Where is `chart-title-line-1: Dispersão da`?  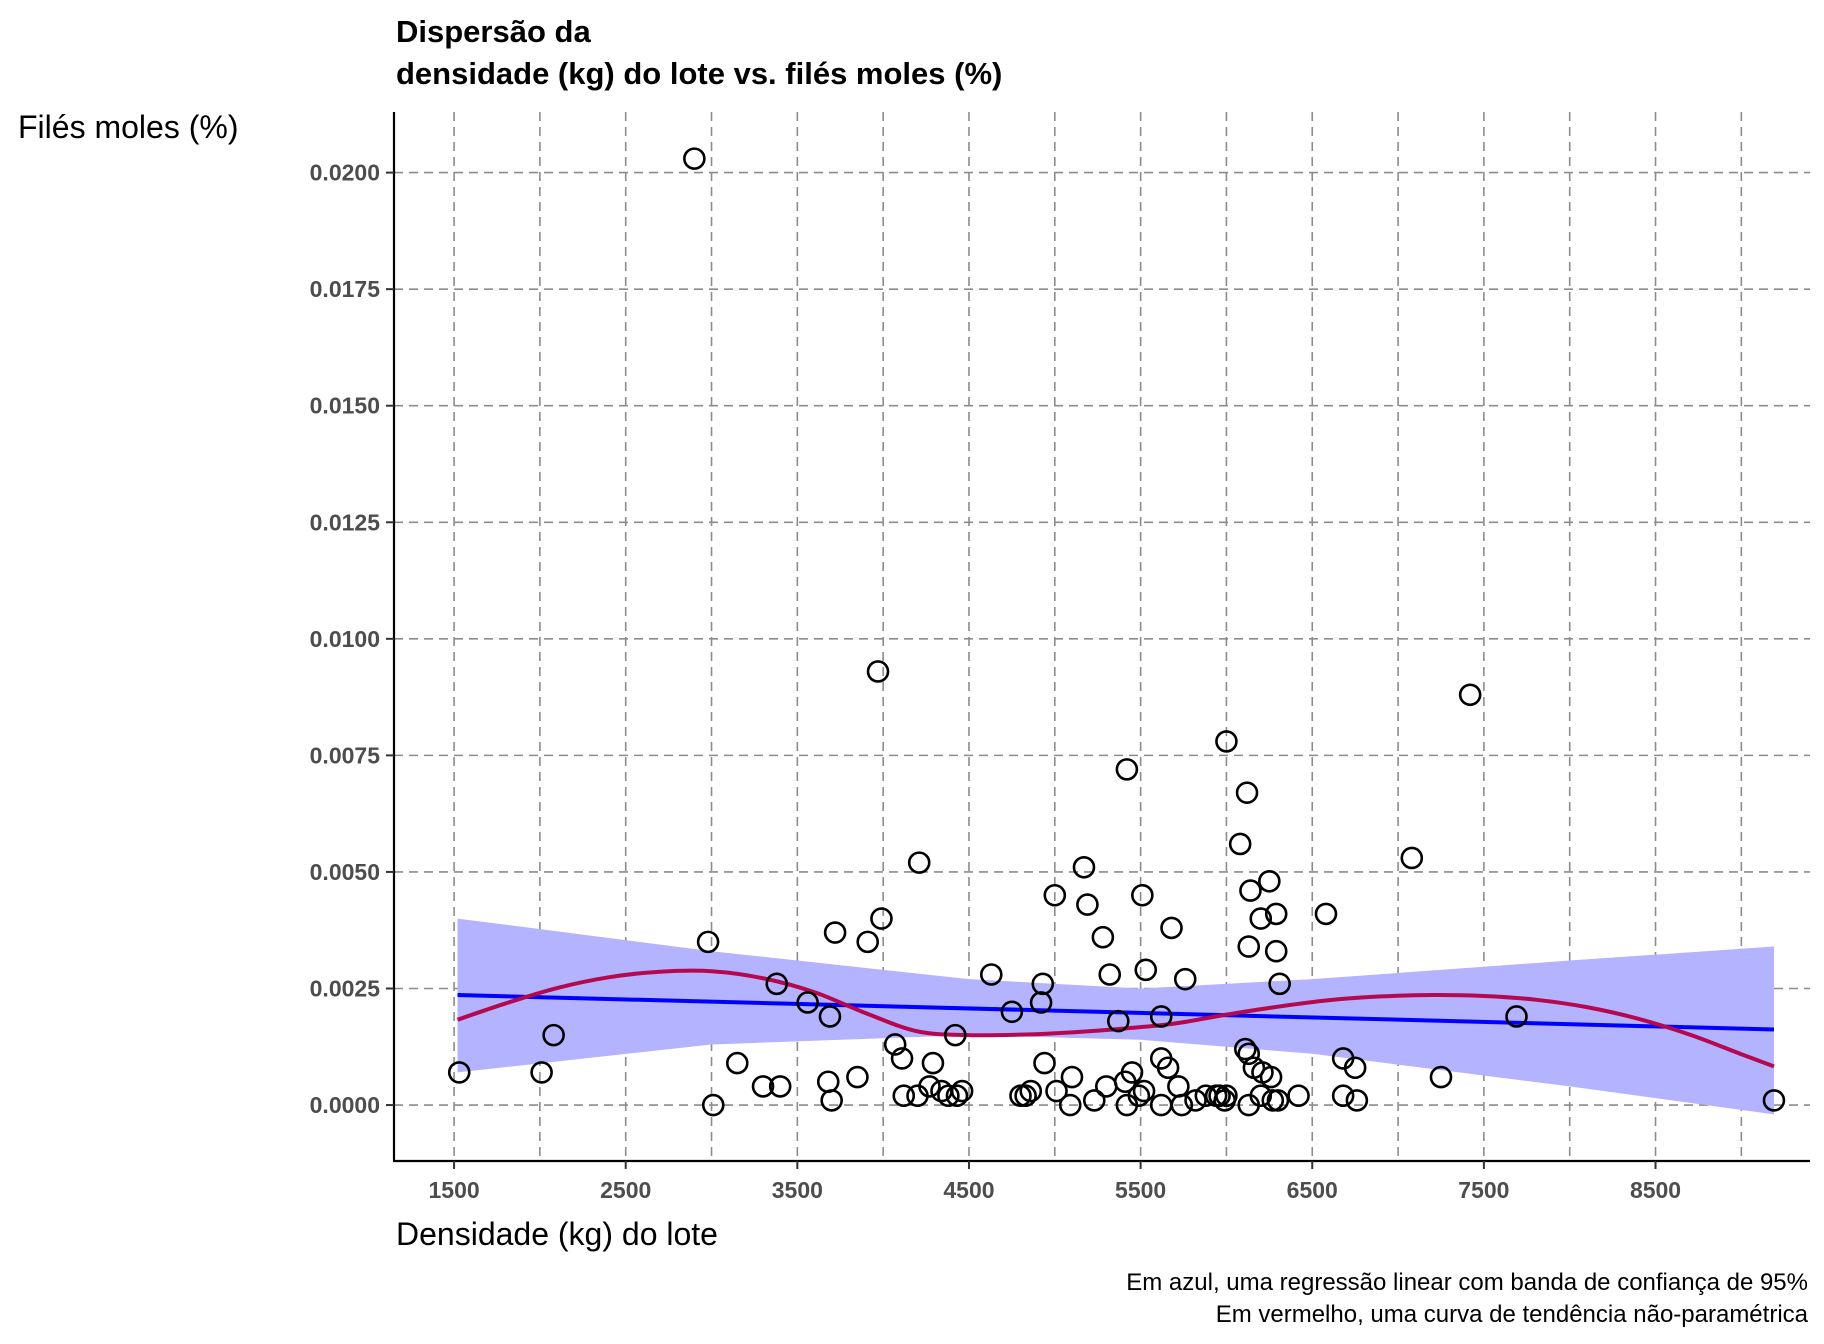 chart-title-line-1: Dispersão da is located at coordinates (493, 31).